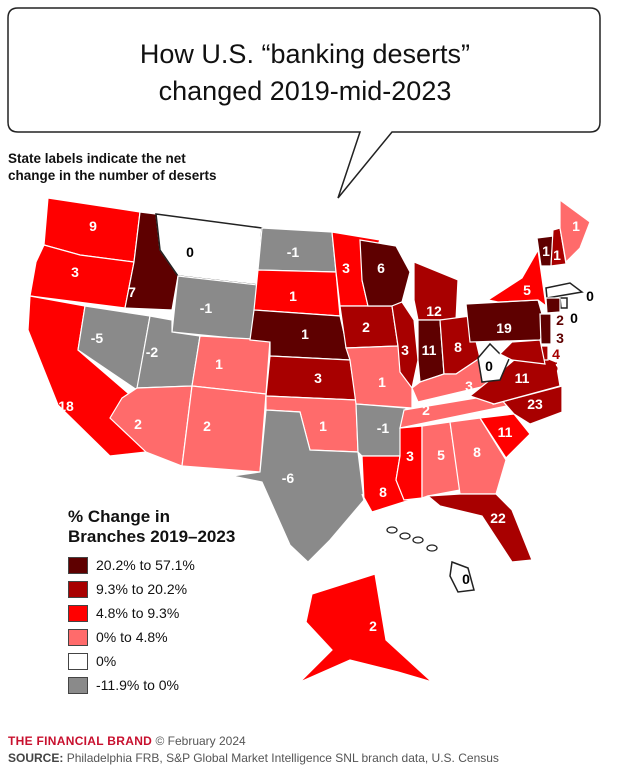 The image size is (620, 772). I want to click on state-label-nc: 23, so click(535, 404).